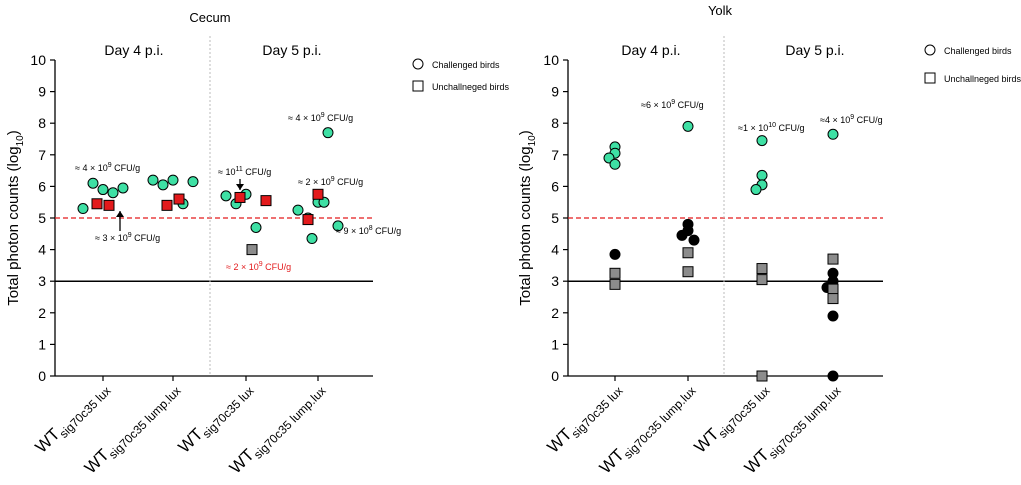  I want to click on cfu-annotation: ≈1 × 1010 CFU/g, so click(771, 127).